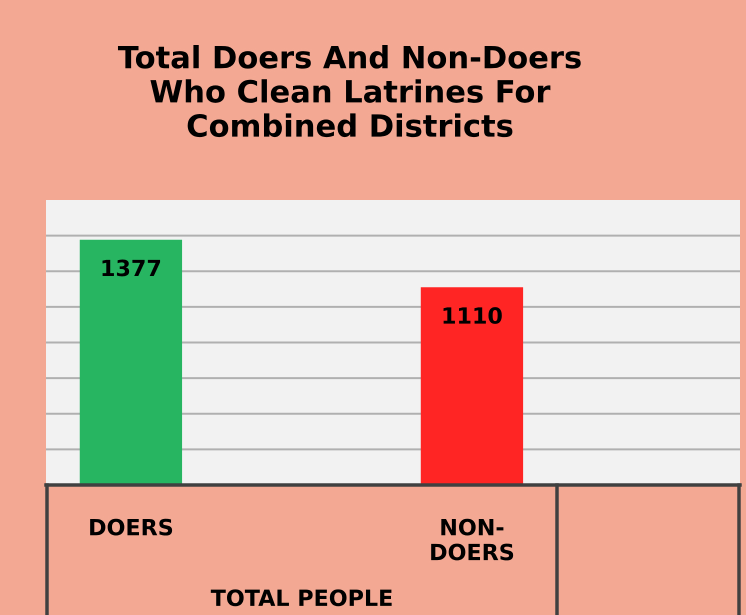 This screenshot has height=615, width=746. Describe the element at coordinates (131, 527) in the screenshot. I see `x-tick-label: DOERS` at that location.